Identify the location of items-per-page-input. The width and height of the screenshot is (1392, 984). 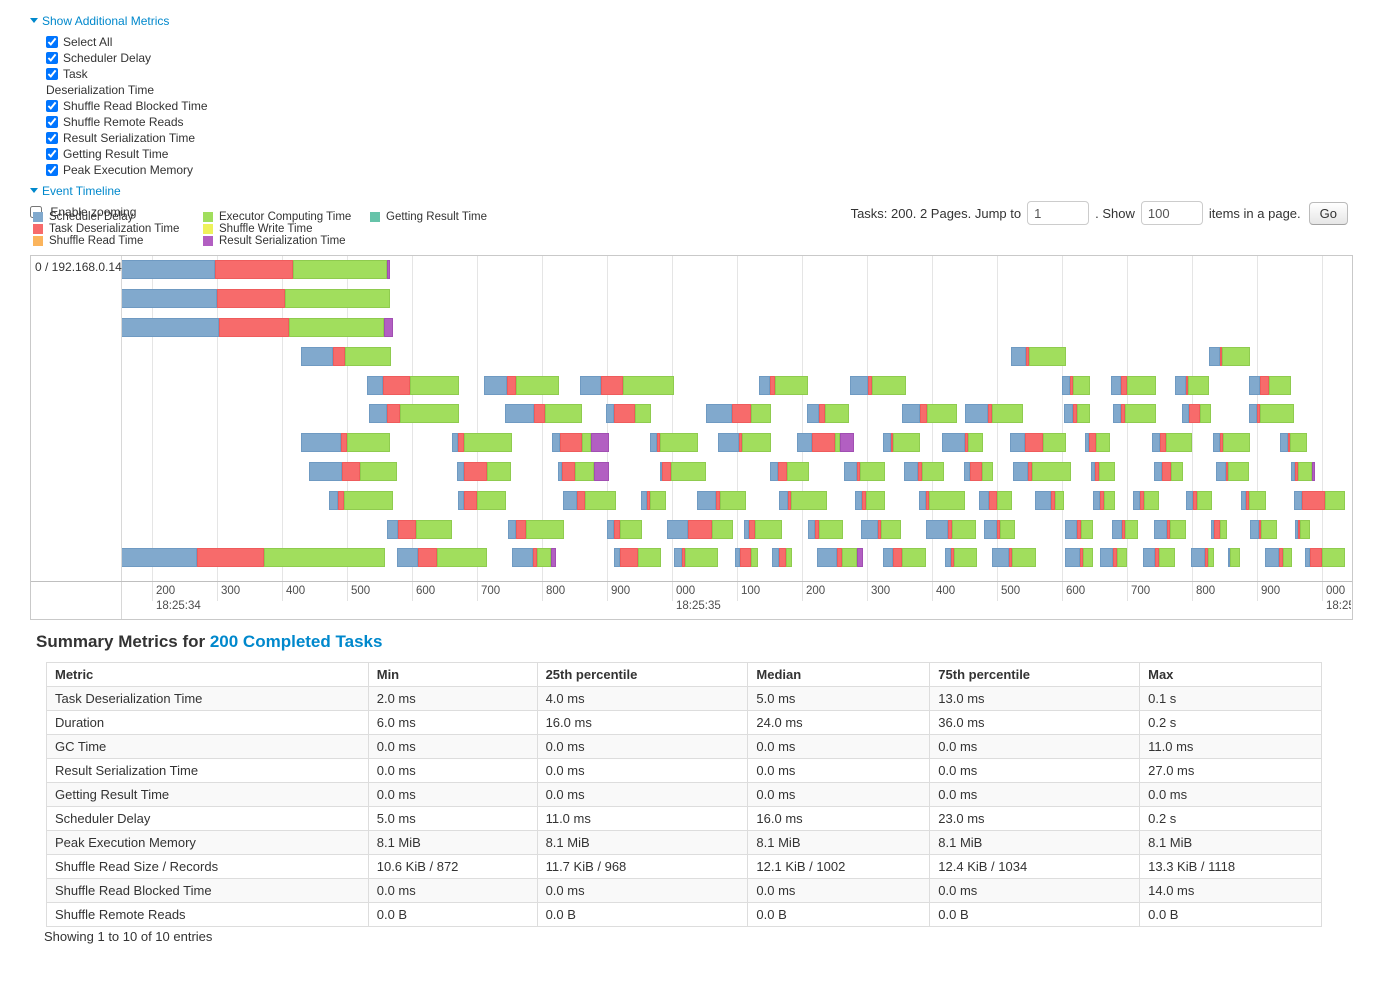
(1171, 213).